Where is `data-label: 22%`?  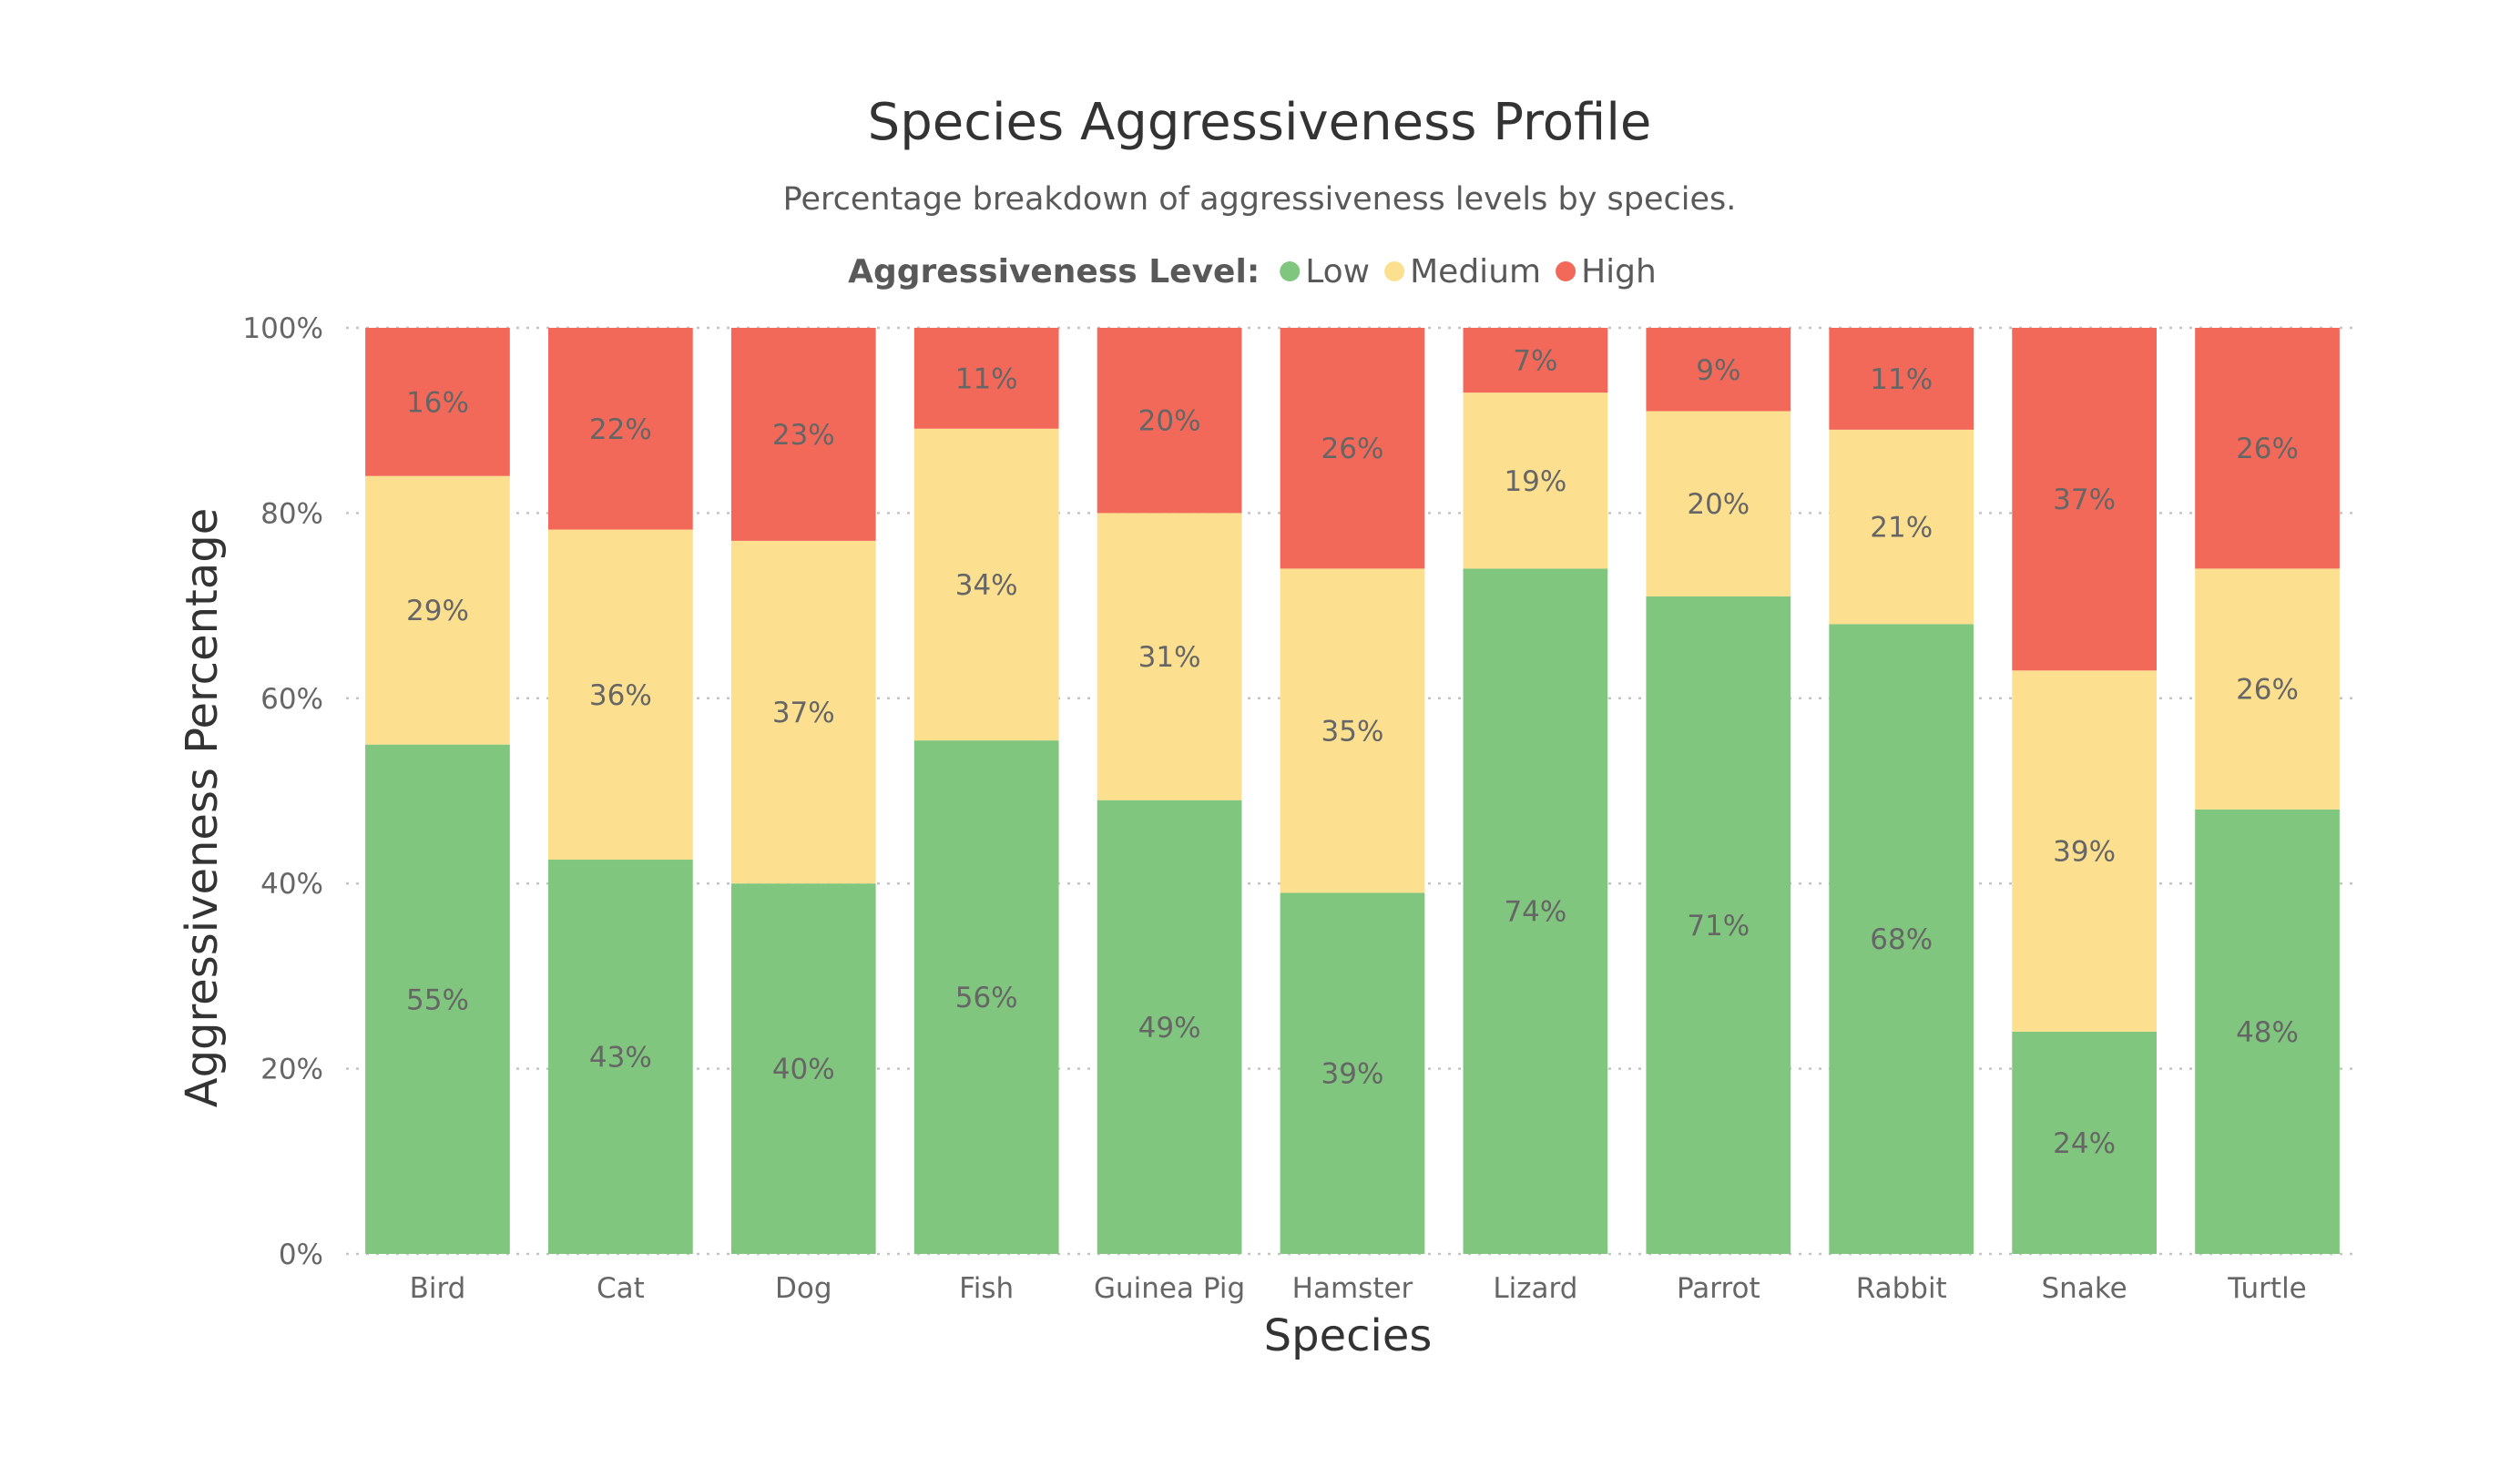 data-label: 22% is located at coordinates (620, 429).